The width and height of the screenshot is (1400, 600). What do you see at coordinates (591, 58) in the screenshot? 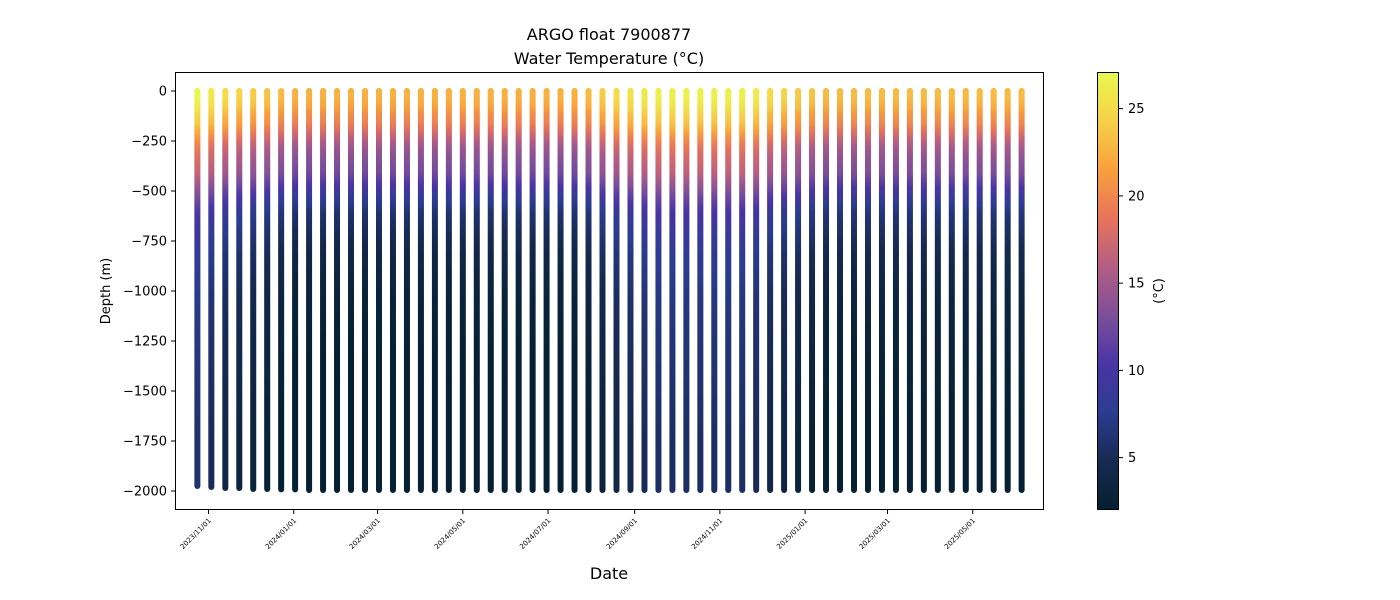
I see `chart-subtitle-text: Water Temperature` at bounding box center [591, 58].